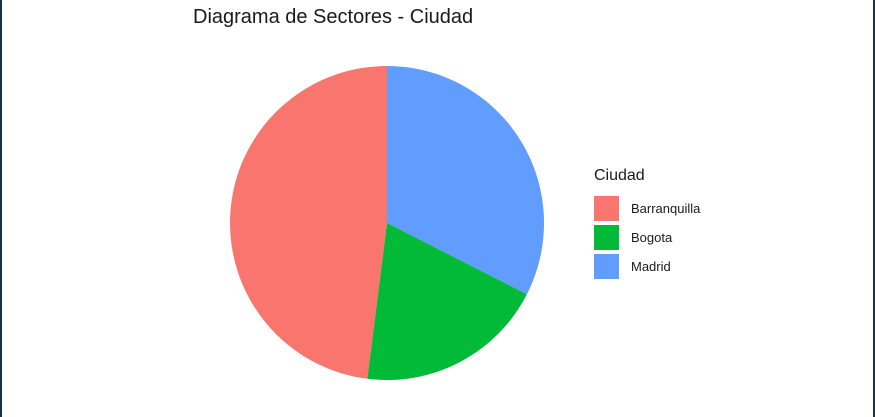  I want to click on pie-slice-barranquilla, so click(308, 222).